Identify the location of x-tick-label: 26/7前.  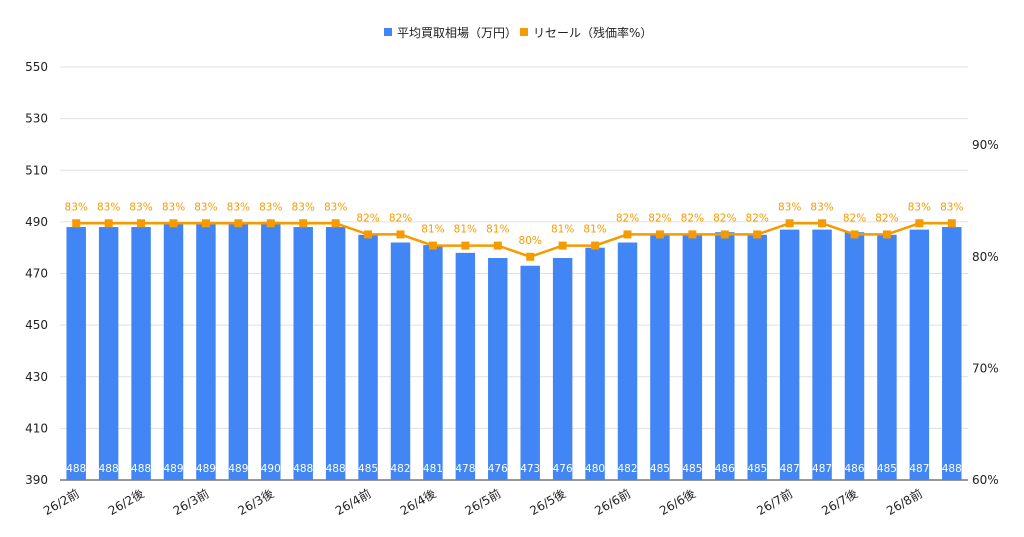
(774, 502).